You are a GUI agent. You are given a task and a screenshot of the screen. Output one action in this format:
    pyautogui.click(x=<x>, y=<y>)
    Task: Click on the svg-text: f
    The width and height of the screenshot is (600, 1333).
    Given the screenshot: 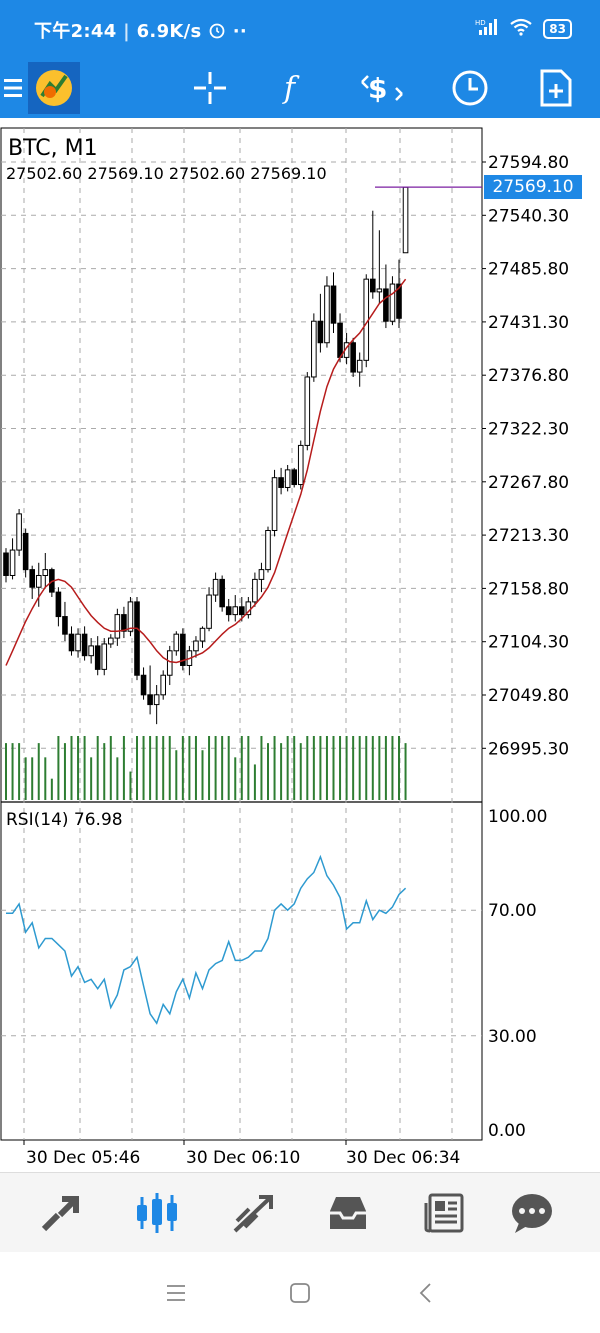 What is the action you would take?
    pyautogui.click(x=291, y=88)
    